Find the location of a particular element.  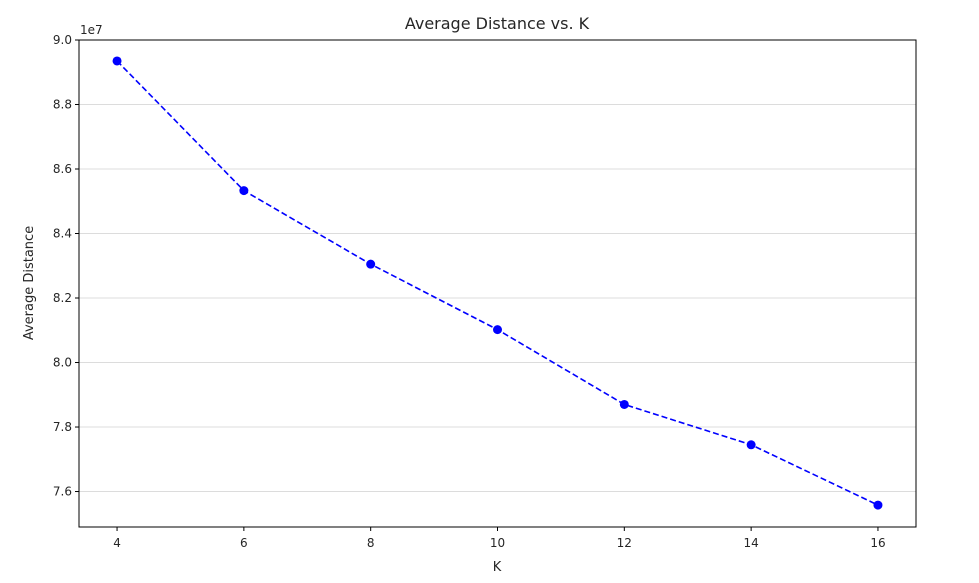

y-tick-label: 8.4 is located at coordinates (62, 234).